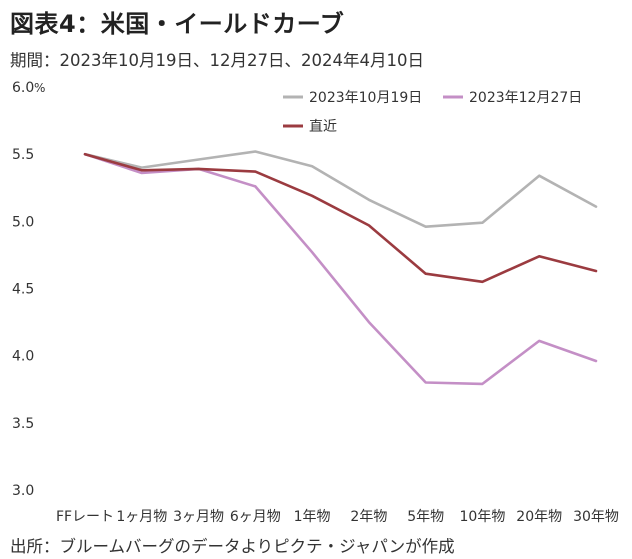 The width and height of the screenshot is (632, 559). What do you see at coordinates (365, 98) in the screenshot?
I see `legend-label: 2023年10月19日` at bounding box center [365, 98].